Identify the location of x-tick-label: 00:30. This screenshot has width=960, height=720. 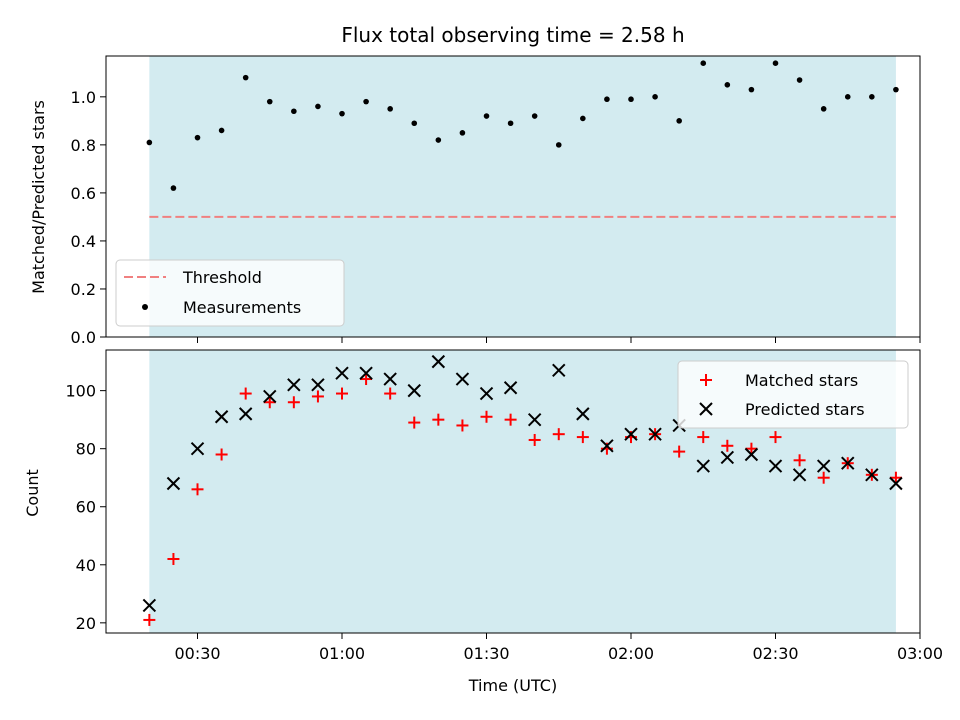
(197, 653).